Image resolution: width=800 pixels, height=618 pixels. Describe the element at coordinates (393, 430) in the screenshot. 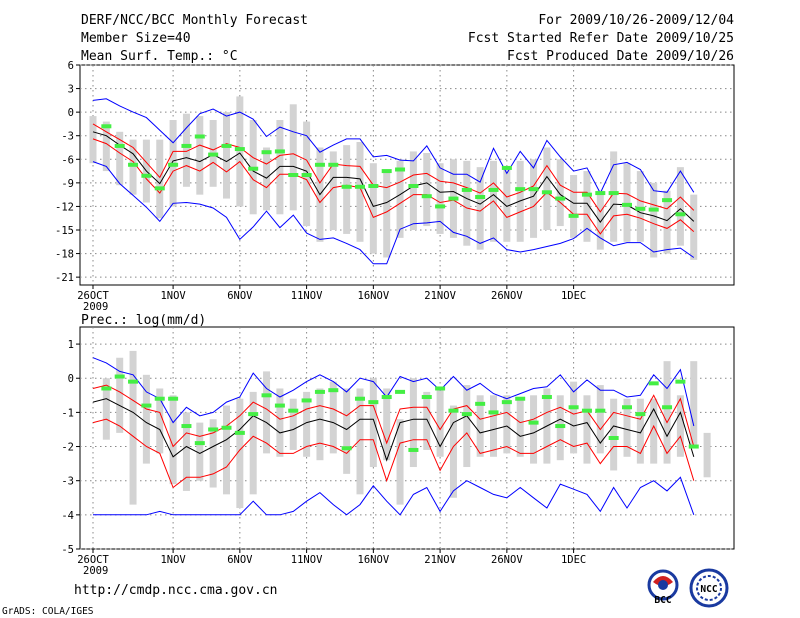

I see `precip-mean-line` at that location.